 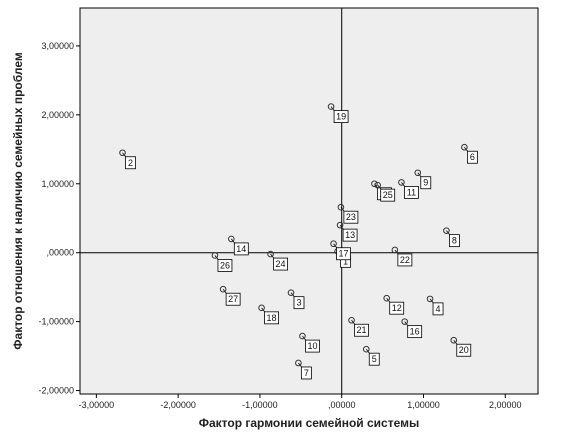 I want to click on point-label: 18, so click(x=272, y=318).